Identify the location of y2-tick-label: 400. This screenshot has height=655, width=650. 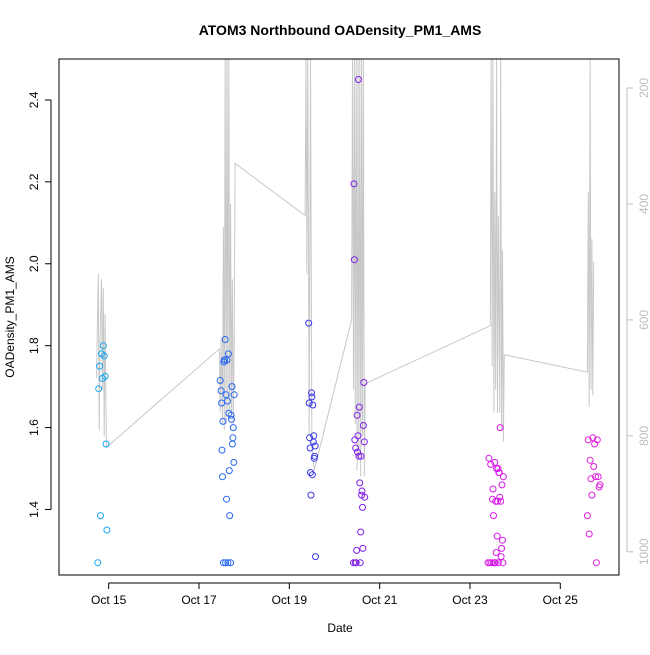
(643, 204).